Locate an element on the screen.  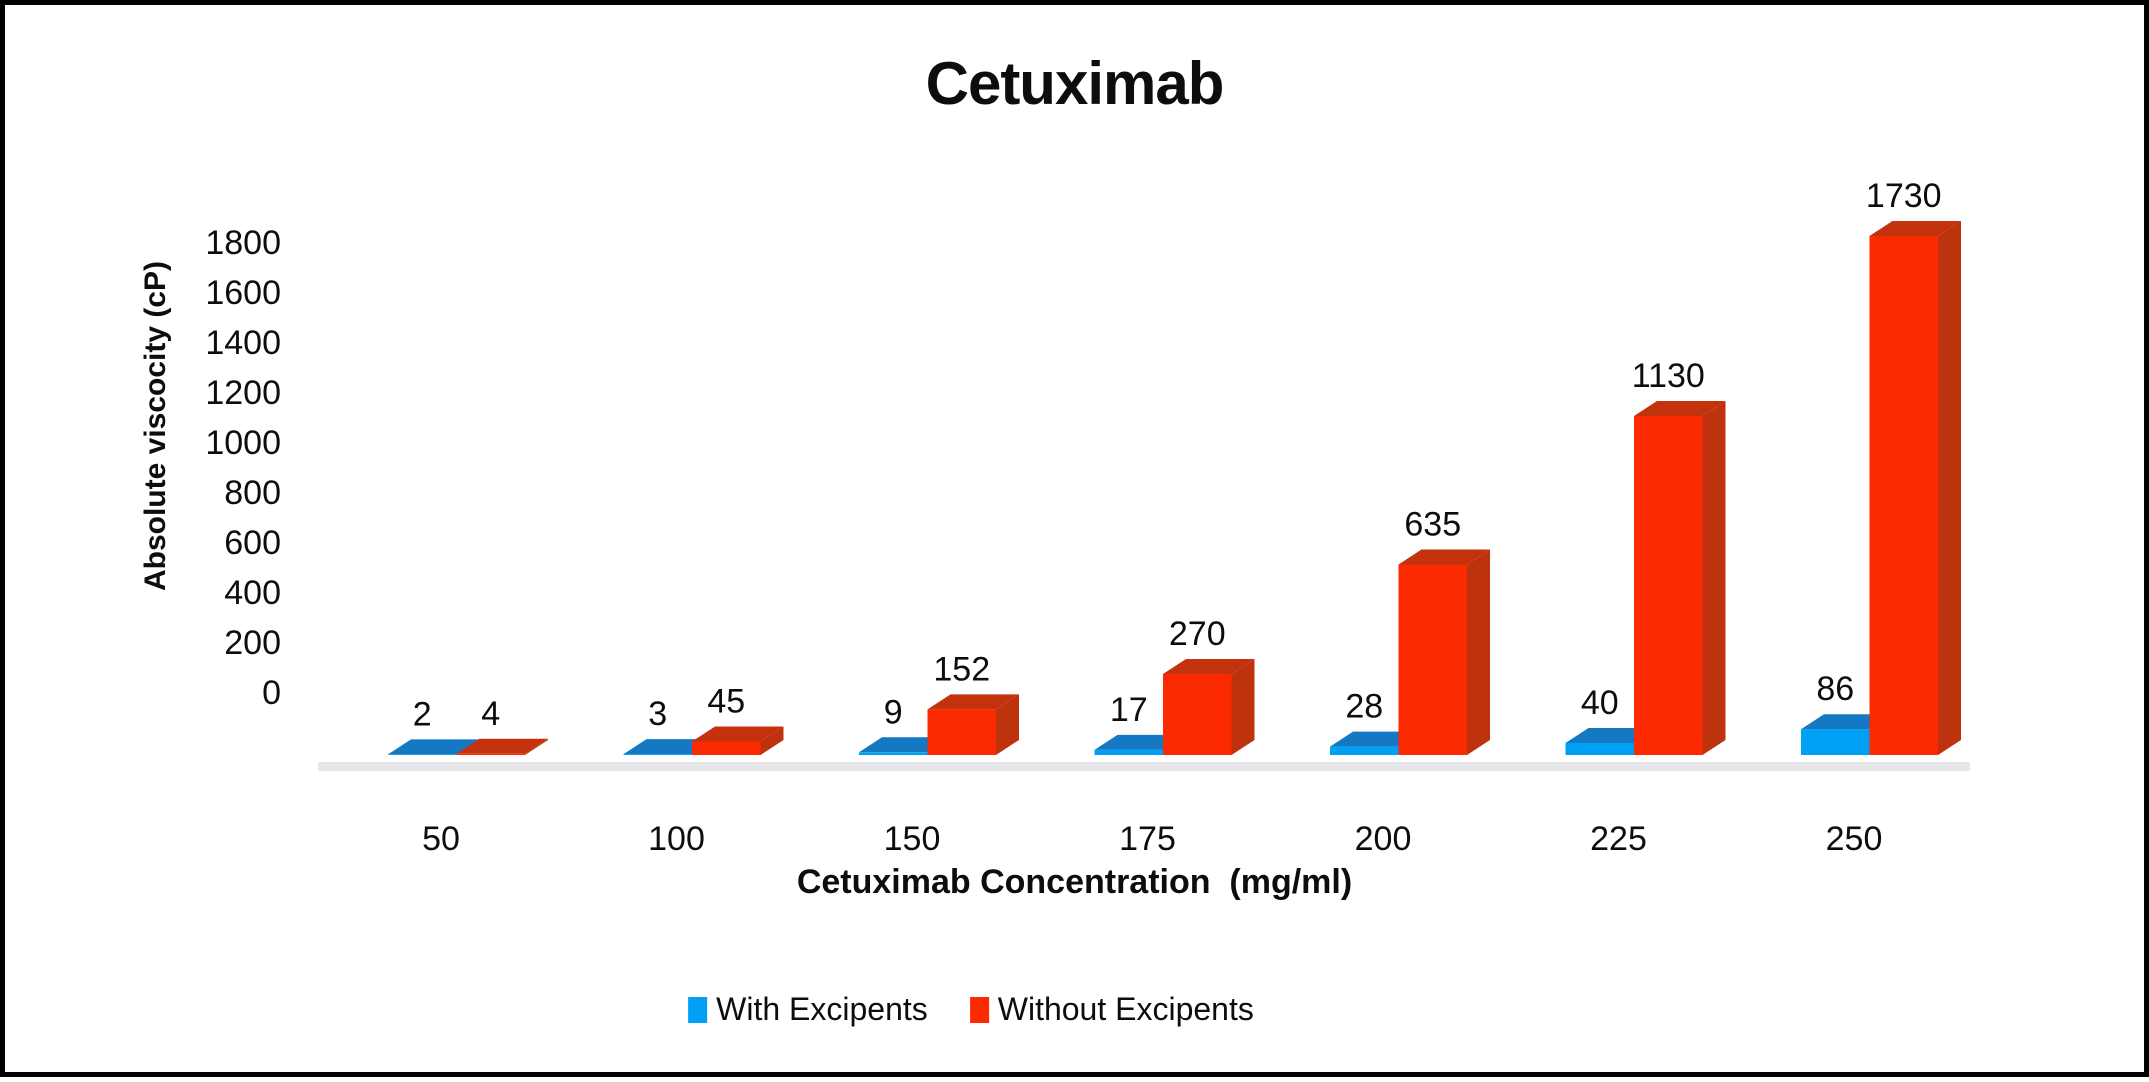
data-label-without-excipents-225: 1130 is located at coordinates (1668, 376).